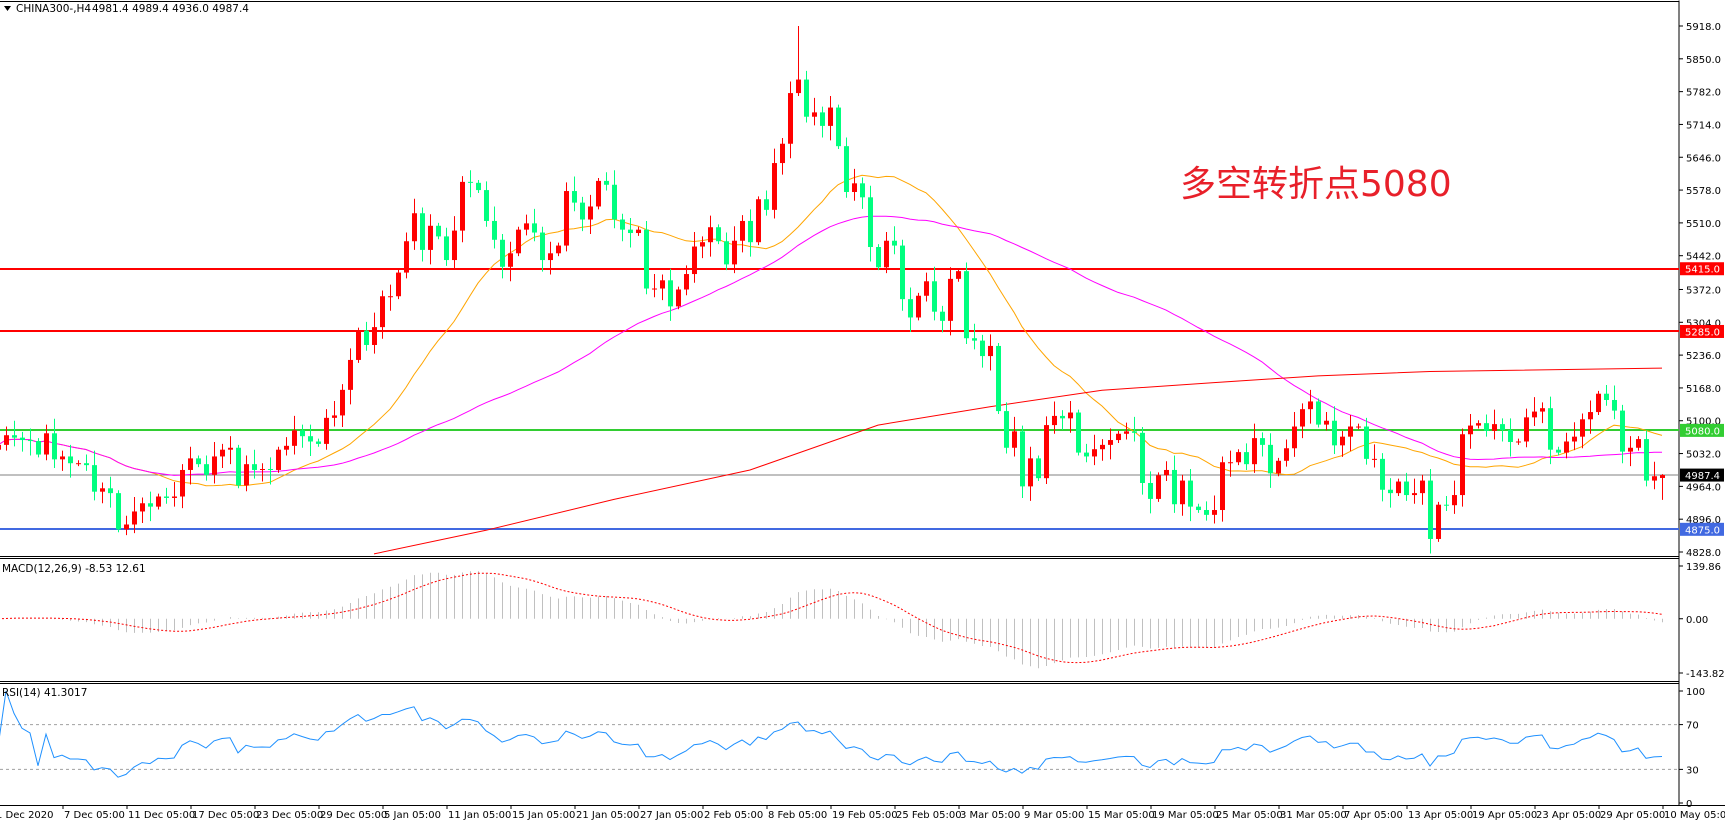 The width and height of the screenshot is (1725, 824). What do you see at coordinates (479, 815) in the screenshot?
I see `time-label: 11 Jan 05:00` at bounding box center [479, 815].